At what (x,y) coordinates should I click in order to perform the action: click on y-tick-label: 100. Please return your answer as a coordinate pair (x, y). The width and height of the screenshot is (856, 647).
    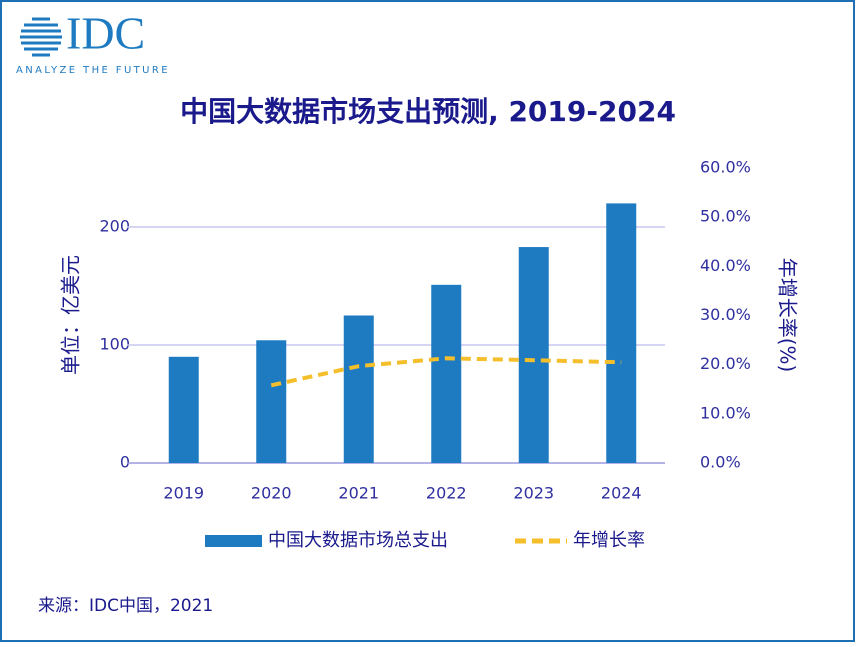
    Looking at the image, I should click on (114, 344).